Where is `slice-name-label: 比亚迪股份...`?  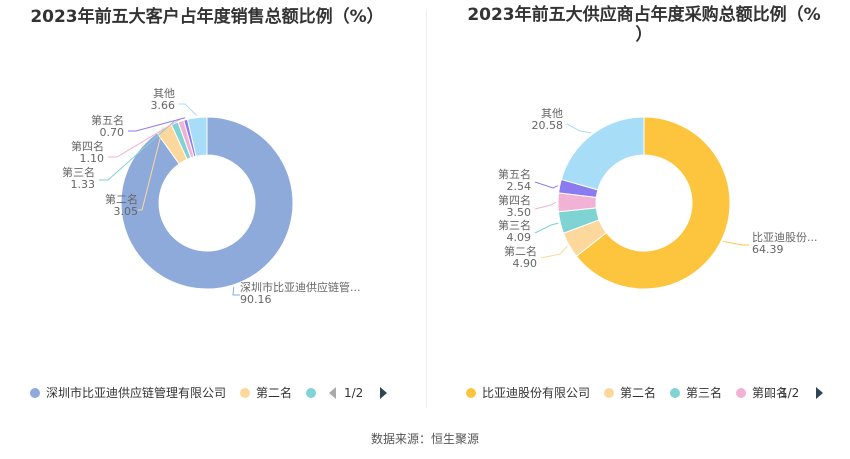
slice-name-label: 比亚迪股份... is located at coordinates (785, 237).